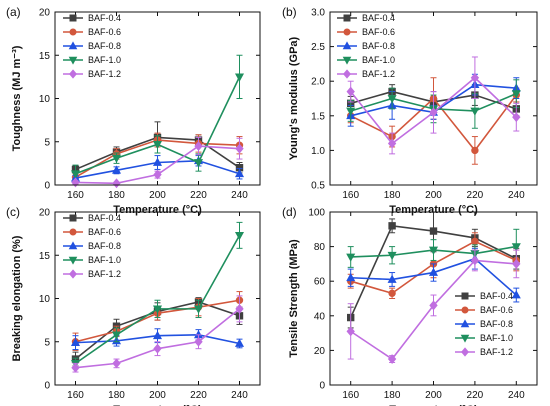 This screenshot has height=406, width=550. Describe the element at coordinates (320, 247) in the screenshot. I see `y-tick-label: 80` at that location.